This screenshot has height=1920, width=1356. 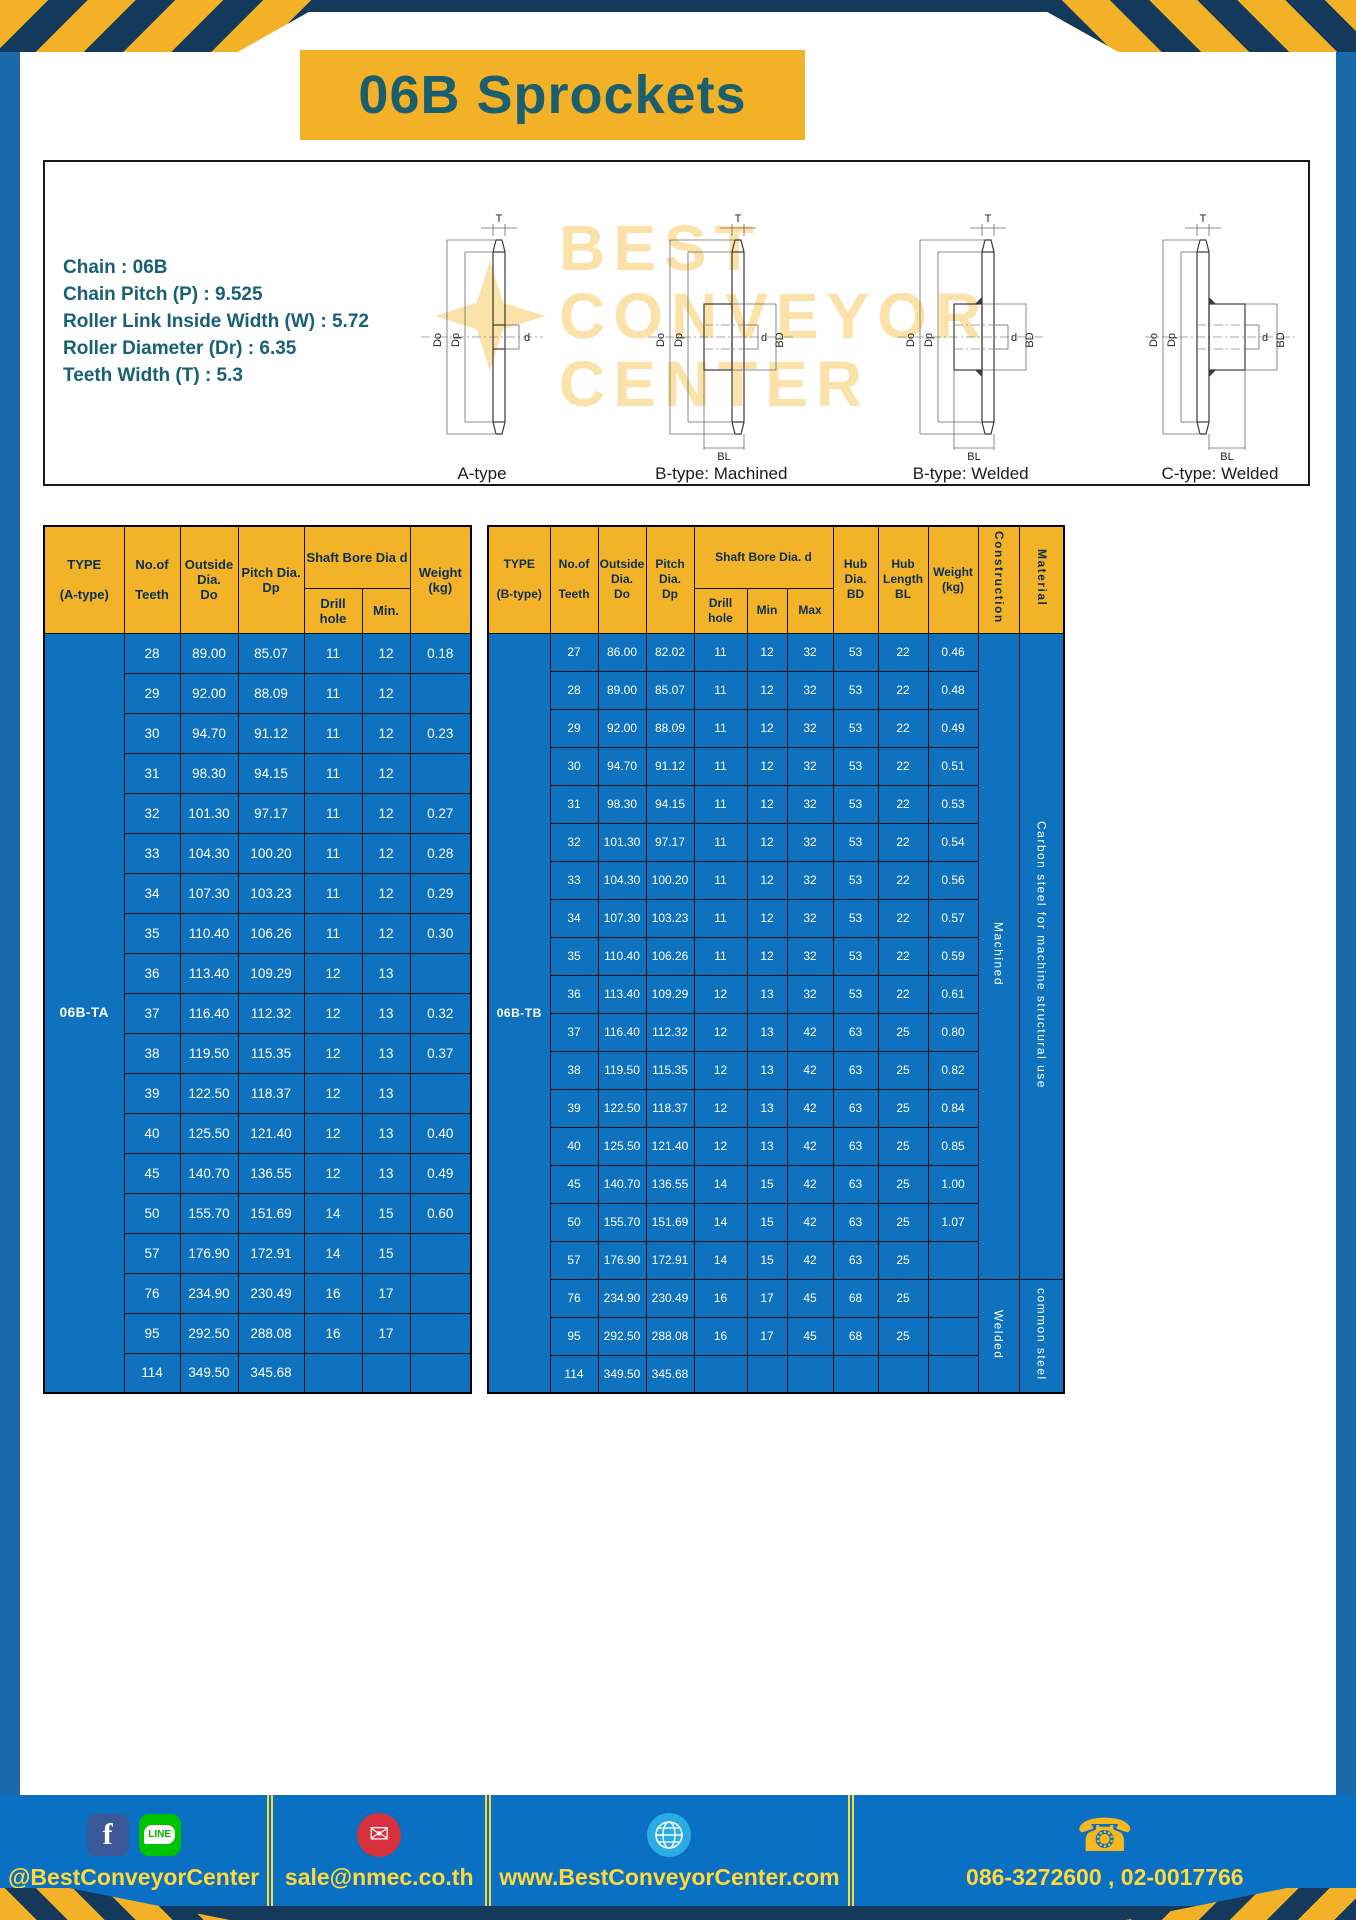 What do you see at coordinates (1219, 337) in the screenshot?
I see `c-type-welded-diagram-icon: T Do Dp d BD BL` at bounding box center [1219, 337].